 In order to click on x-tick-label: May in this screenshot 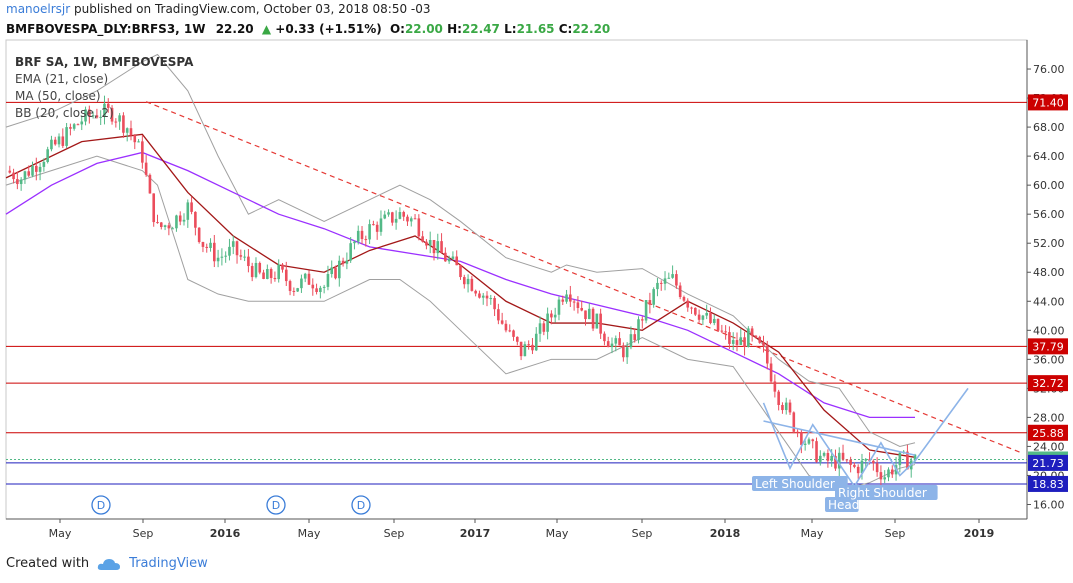, I will do `click(812, 533)`.